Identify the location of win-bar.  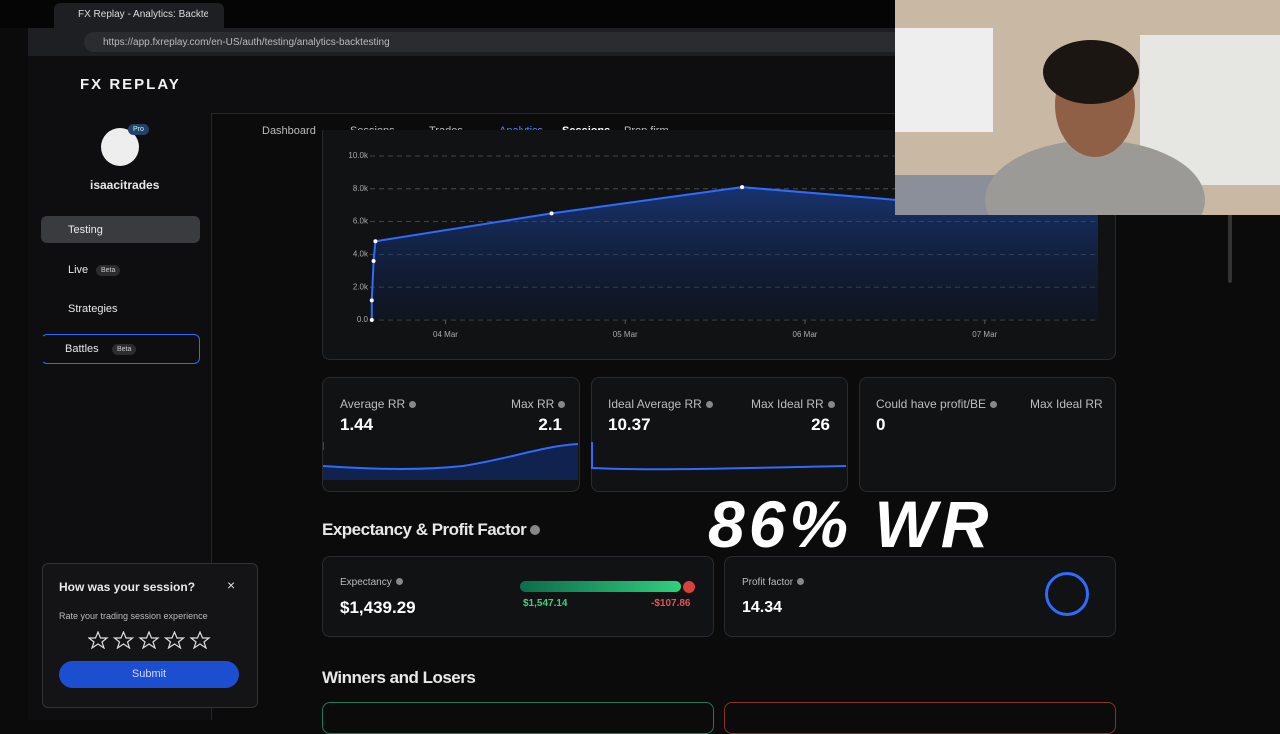
(600, 586).